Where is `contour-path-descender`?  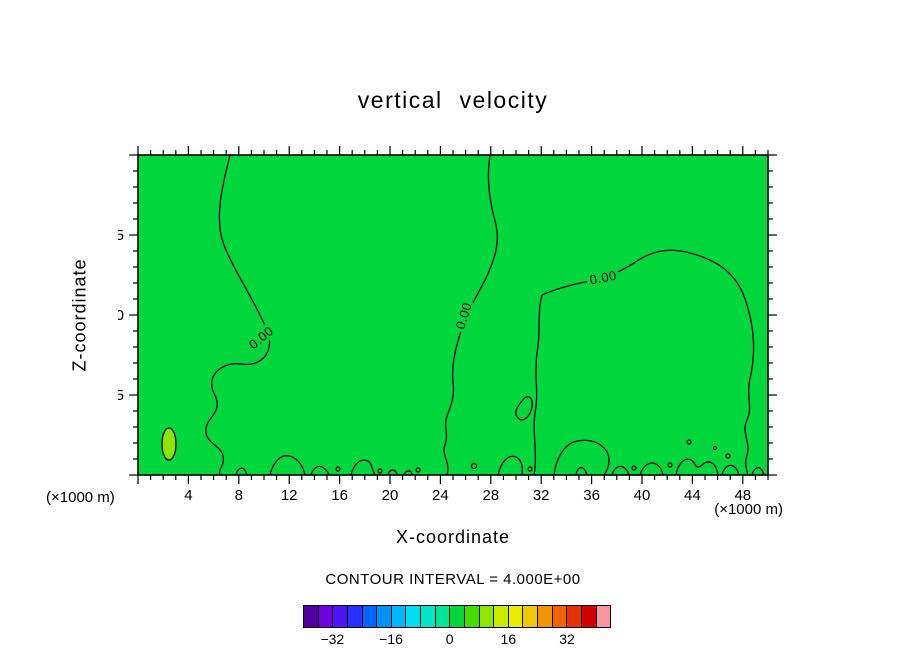 contour-path-descender is located at coordinates (538, 385).